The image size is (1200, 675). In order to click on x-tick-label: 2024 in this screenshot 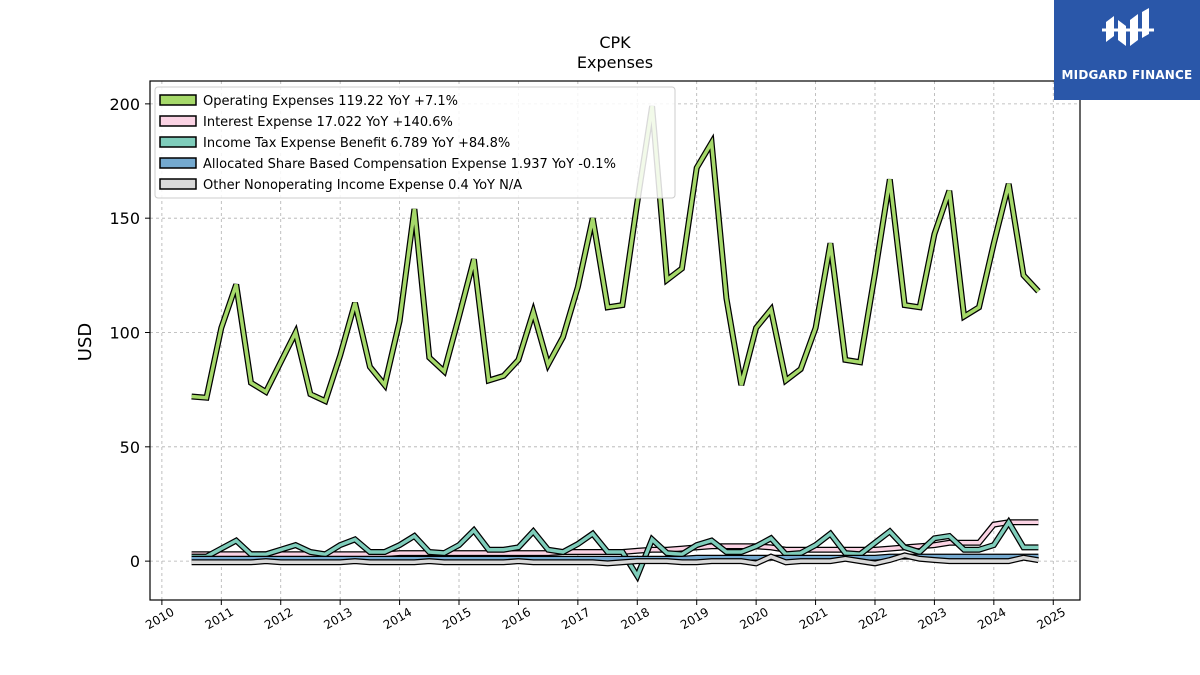, I will do `click(991, 618)`.